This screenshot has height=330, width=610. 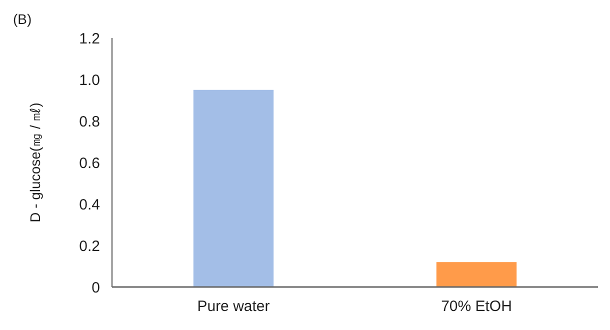 I want to click on y-tick-label: 1.2, so click(x=89, y=39).